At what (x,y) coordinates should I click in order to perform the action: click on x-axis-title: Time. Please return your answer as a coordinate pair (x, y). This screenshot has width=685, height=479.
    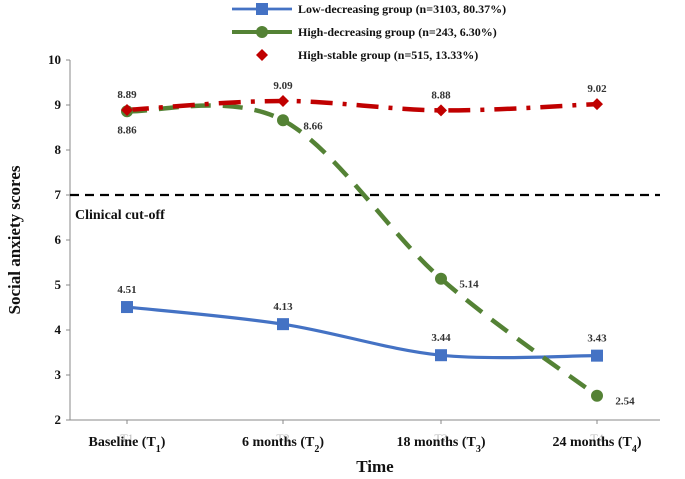
    Looking at the image, I should click on (375, 466).